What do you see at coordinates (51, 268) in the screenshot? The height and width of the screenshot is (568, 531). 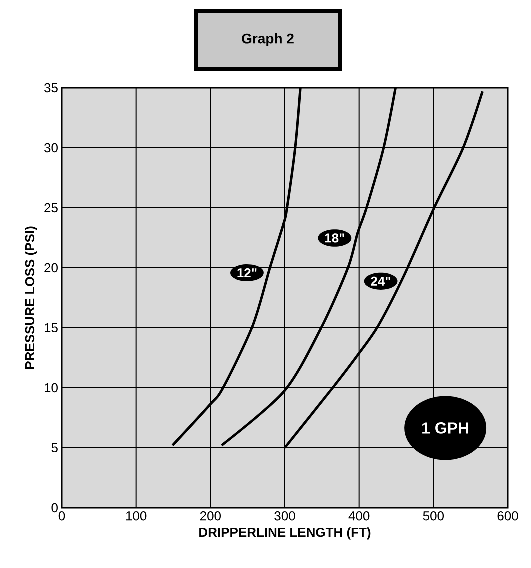 I see `y-tick-label: 20` at bounding box center [51, 268].